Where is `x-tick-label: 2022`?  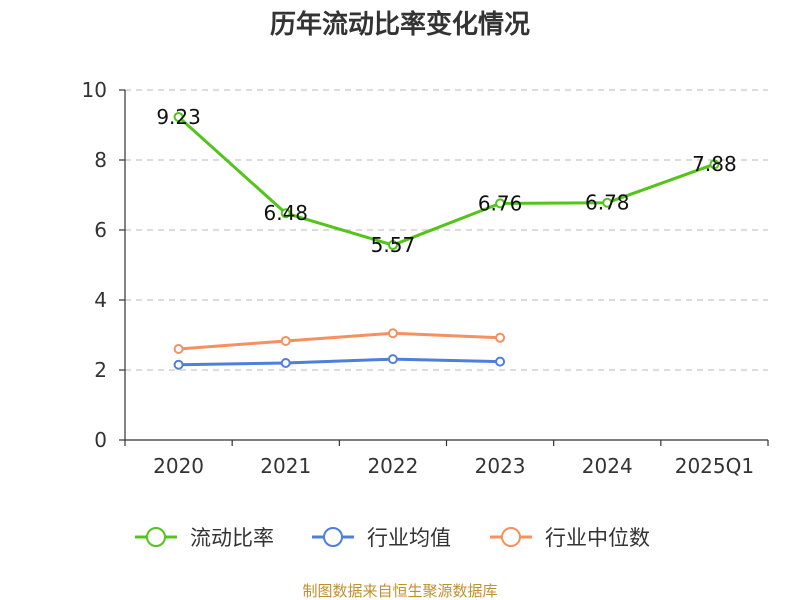
x-tick-label: 2022 is located at coordinates (392, 466).